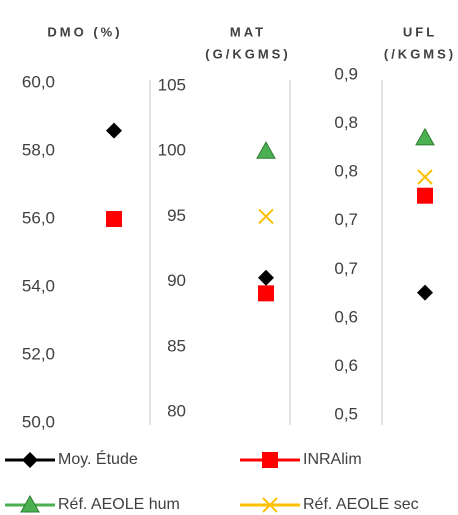 This screenshot has width=458, height=515. What do you see at coordinates (38, 149) in the screenshot?
I see `y-tick-label: 58,0` at bounding box center [38, 149].